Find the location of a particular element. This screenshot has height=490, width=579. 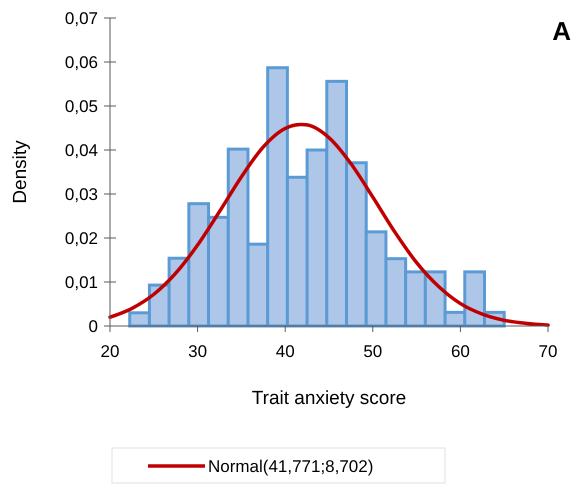

x-axis-title: Trait anxiety score is located at coordinates (329, 398).